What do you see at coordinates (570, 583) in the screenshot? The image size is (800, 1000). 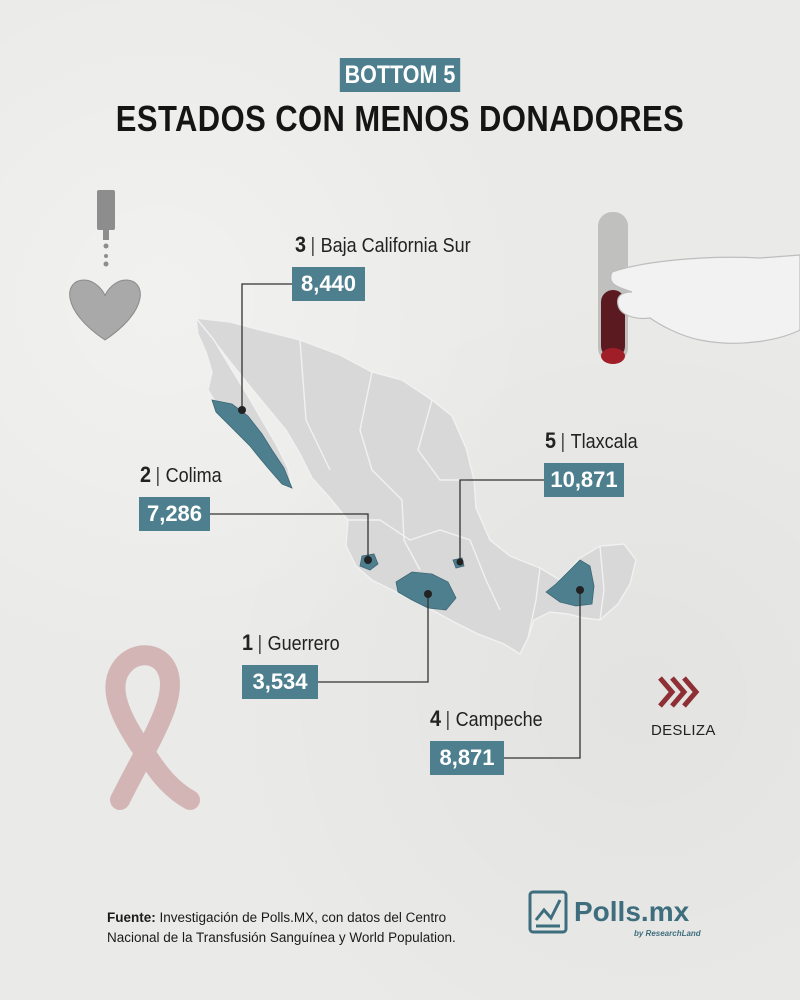 I see `state-campeche` at bounding box center [570, 583].